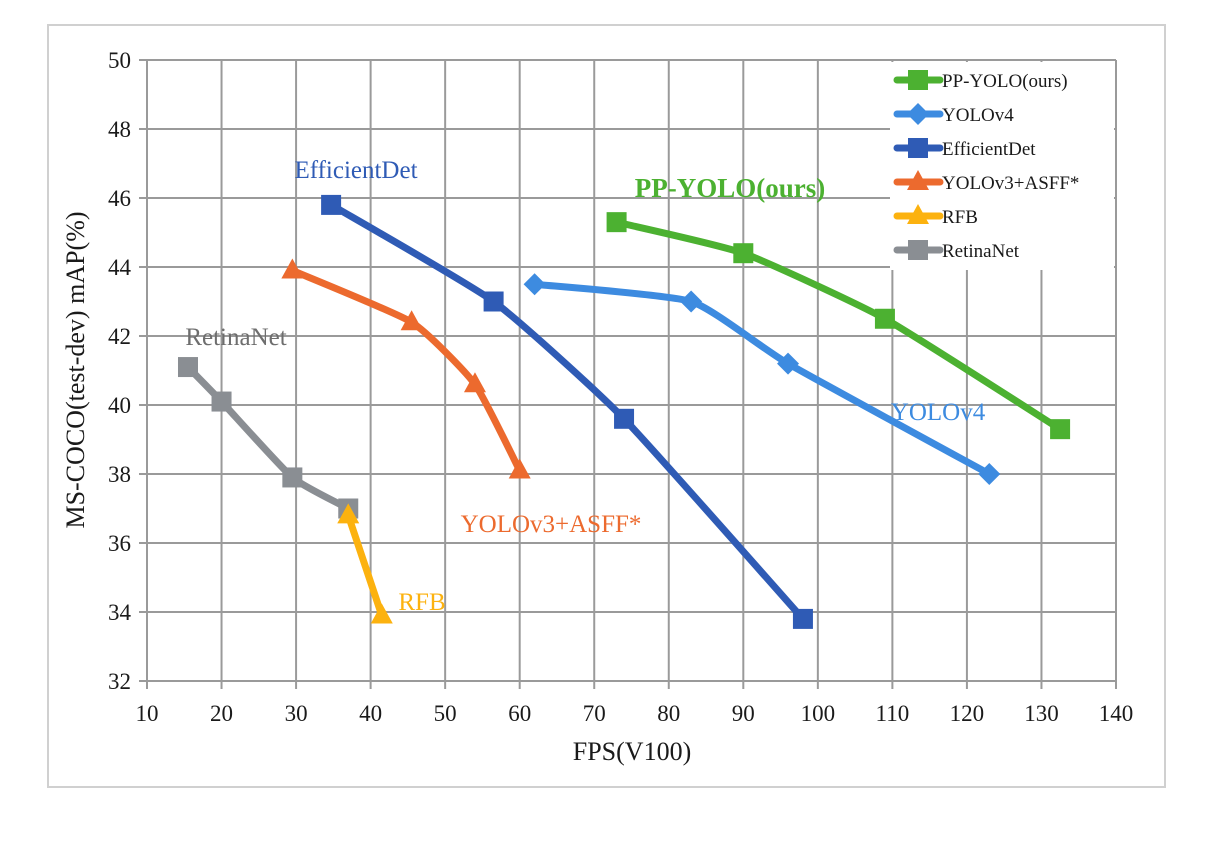 The height and width of the screenshot is (844, 1210). I want to click on legend-label: YOLOv4, so click(978, 115).